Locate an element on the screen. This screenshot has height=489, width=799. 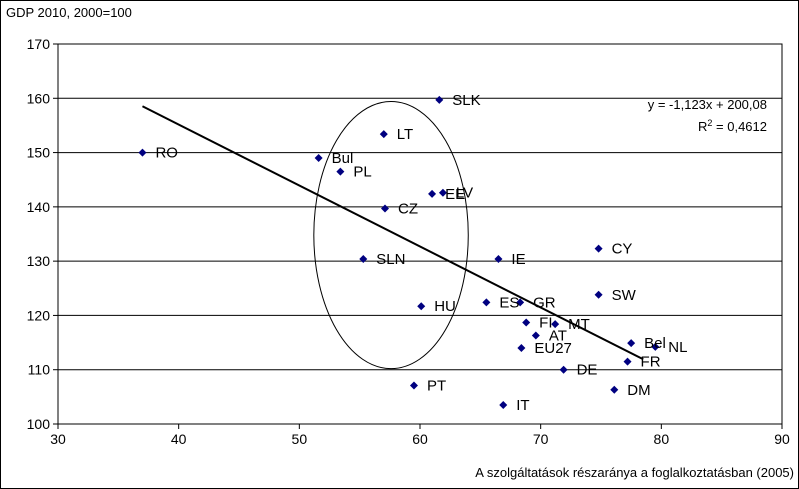
point-label-lv: LV is located at coordinates (464, 193).